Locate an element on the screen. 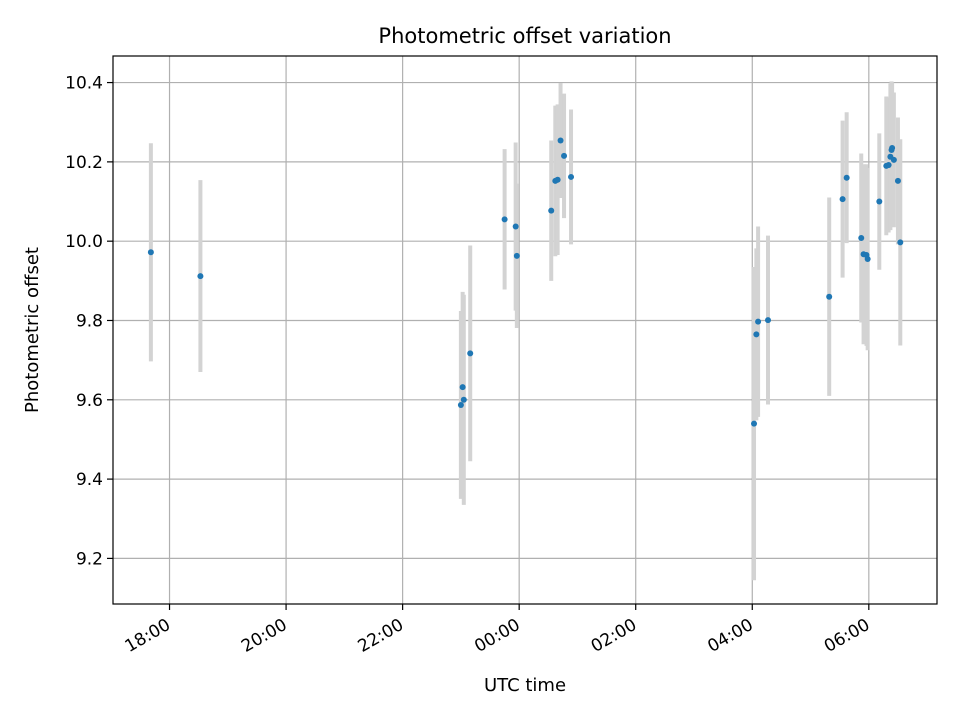  y-tick-label: 9.8 is located at coordinates (89, 321).